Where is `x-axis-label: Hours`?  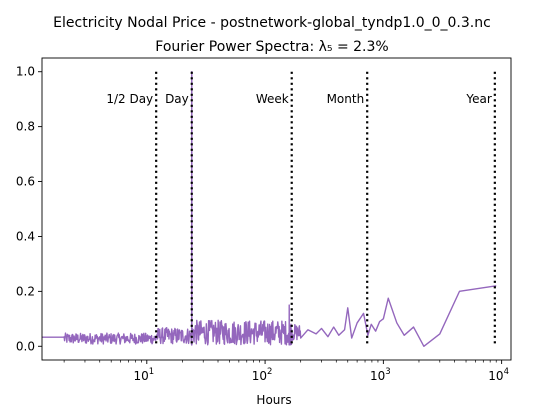 x-axis-label: Hours is located at coordinates (273, 400).